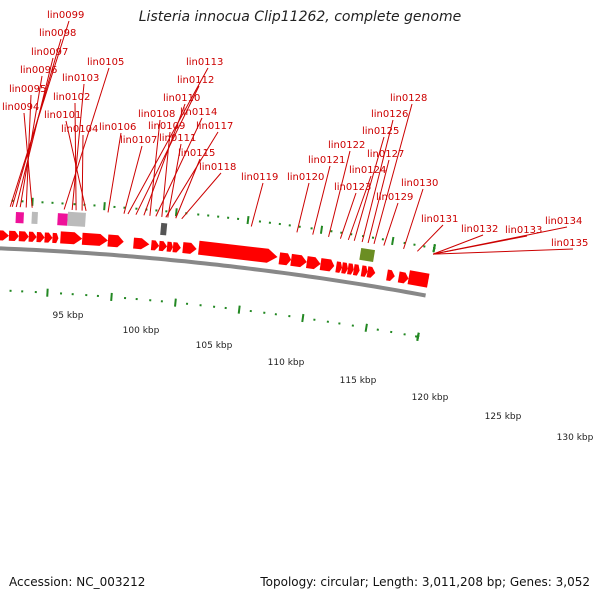  Describe the element at coordinates (439, 219) in the screenshot. I see `gene-label: lin0131` at that location.